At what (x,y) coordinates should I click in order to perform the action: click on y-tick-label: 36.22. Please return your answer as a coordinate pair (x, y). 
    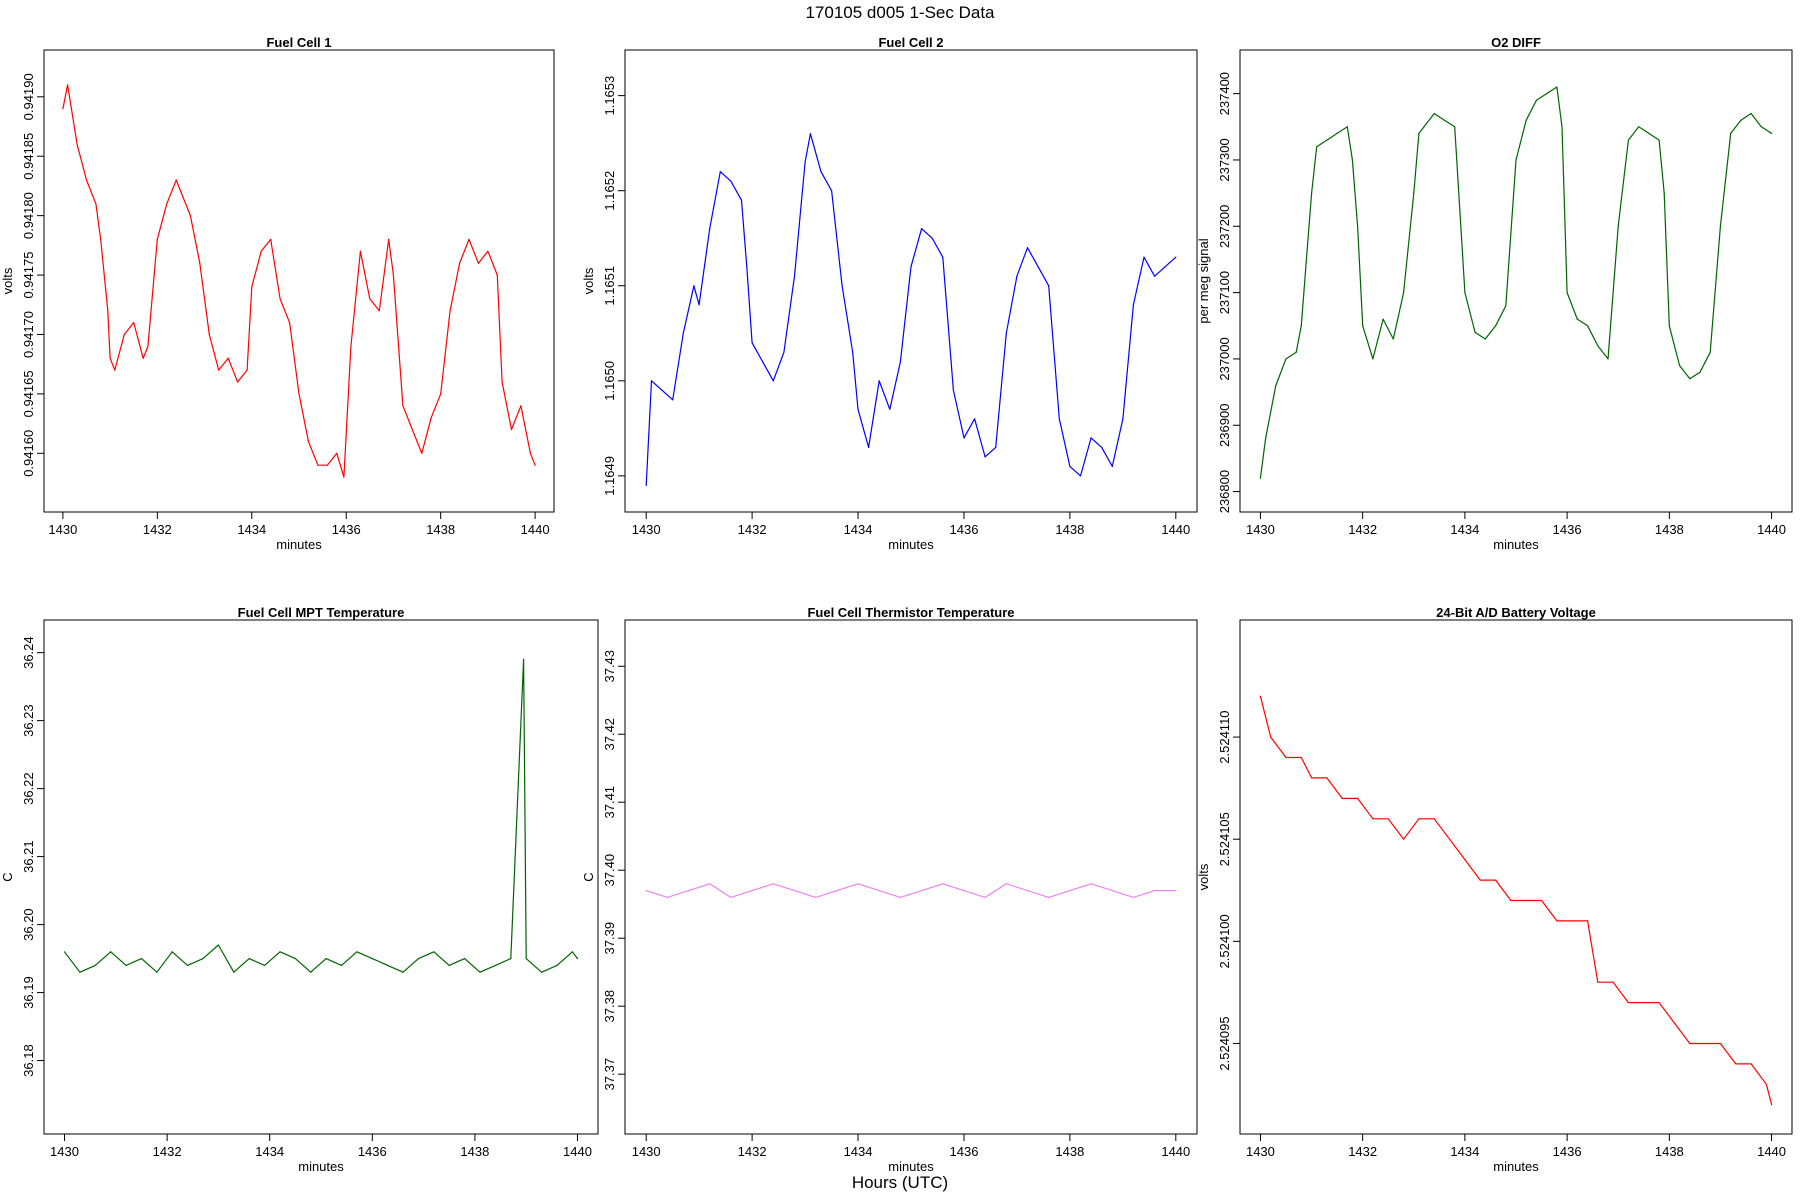
    Looking at the image, I should click on (28, 788).